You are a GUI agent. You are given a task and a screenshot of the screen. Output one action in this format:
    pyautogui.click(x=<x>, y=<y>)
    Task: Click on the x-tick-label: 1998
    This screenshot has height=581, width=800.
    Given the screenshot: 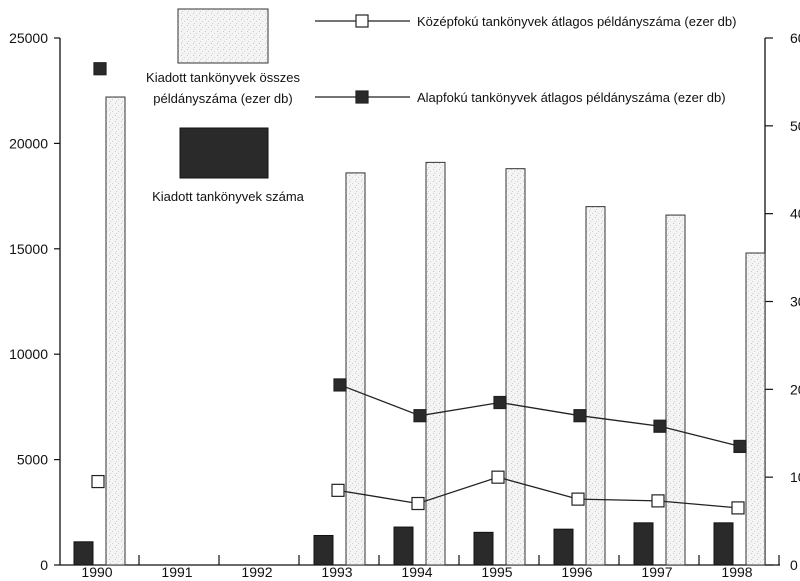 What is the action you would take?
    pyautogui.click(x=736, y=572)
    